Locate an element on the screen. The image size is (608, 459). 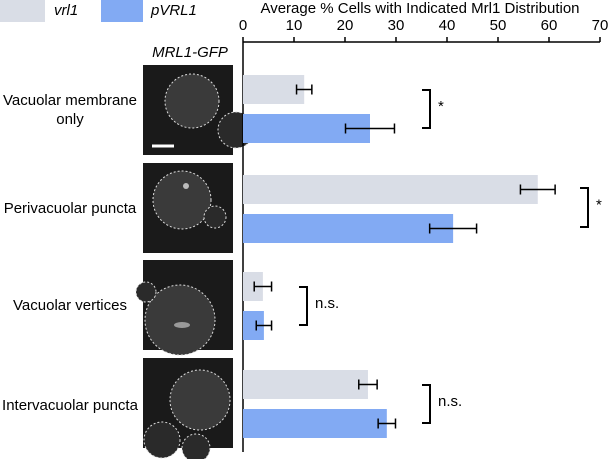
x-tick-label: 30 is located at coordinates (396, 25).